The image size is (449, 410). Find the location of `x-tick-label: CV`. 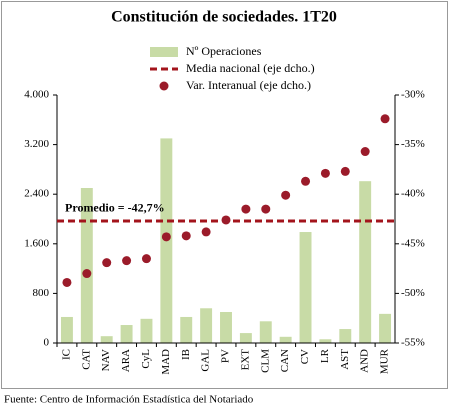

x-tick-label: CV is located at coordinates (305, 356).